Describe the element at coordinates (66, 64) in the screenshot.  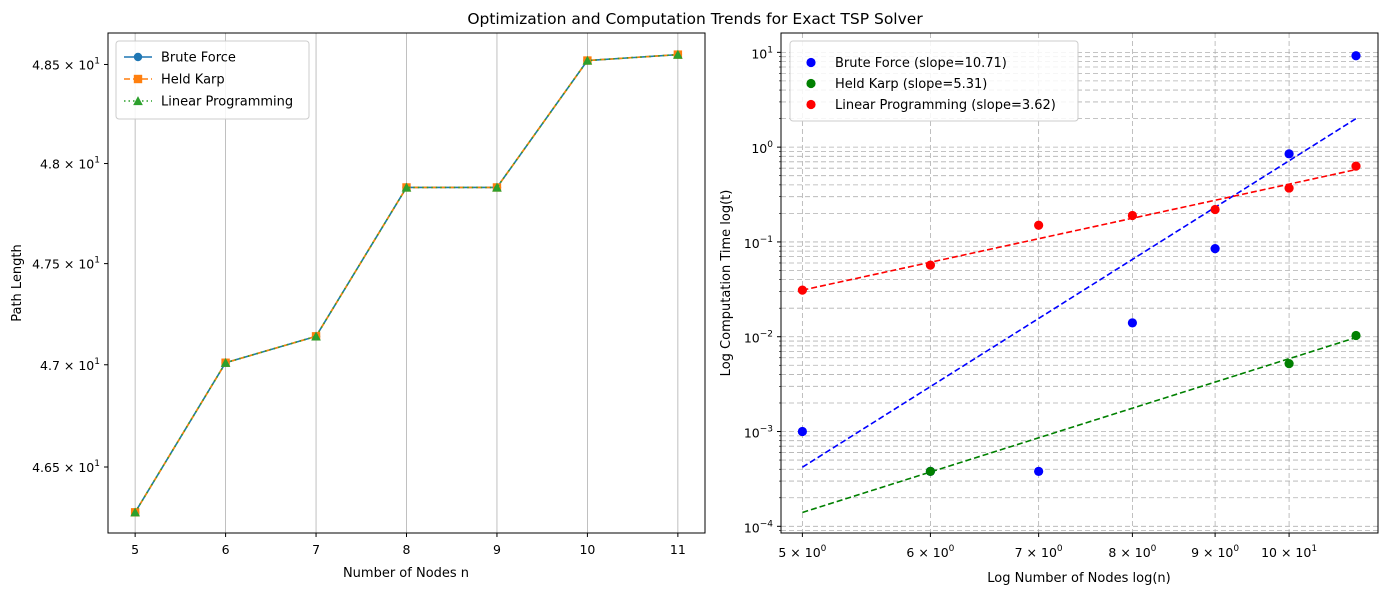
I see `y-tick-label: 4.85 × 101` at that location.